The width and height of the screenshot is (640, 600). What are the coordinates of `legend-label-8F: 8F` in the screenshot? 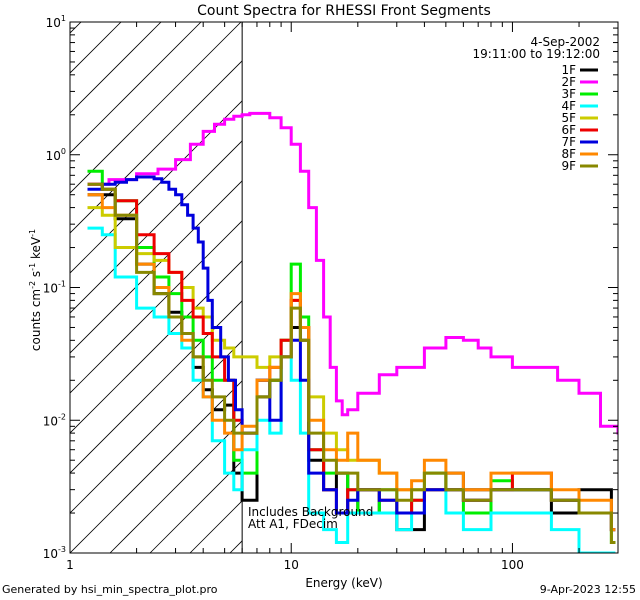 It's located at (568, 154).